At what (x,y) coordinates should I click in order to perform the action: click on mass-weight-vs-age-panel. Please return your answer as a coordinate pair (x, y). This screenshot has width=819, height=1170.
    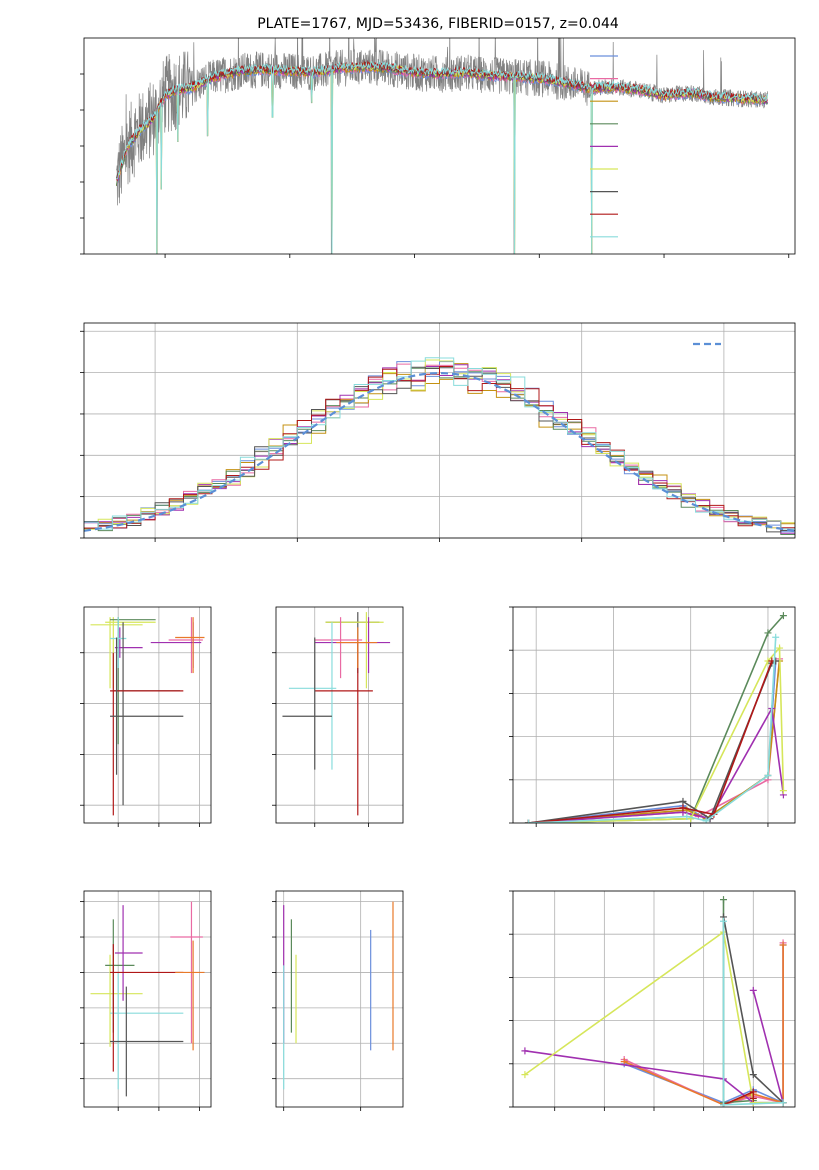
    Looking at the image, I should click on (652, 716).